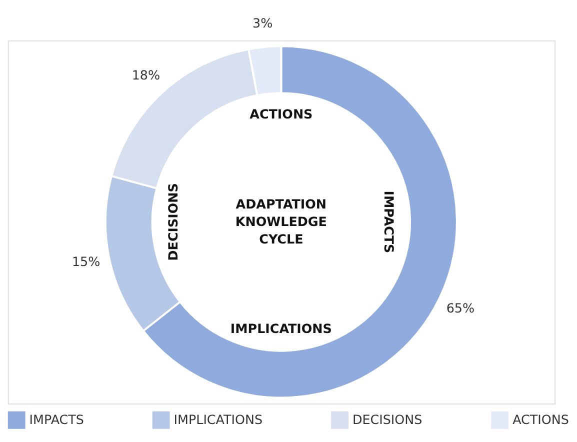 This screenshot has height=442, width=577. I want to click on text: ADAPTATION KNOWLEDGE CYCLE, so click(281, 221).